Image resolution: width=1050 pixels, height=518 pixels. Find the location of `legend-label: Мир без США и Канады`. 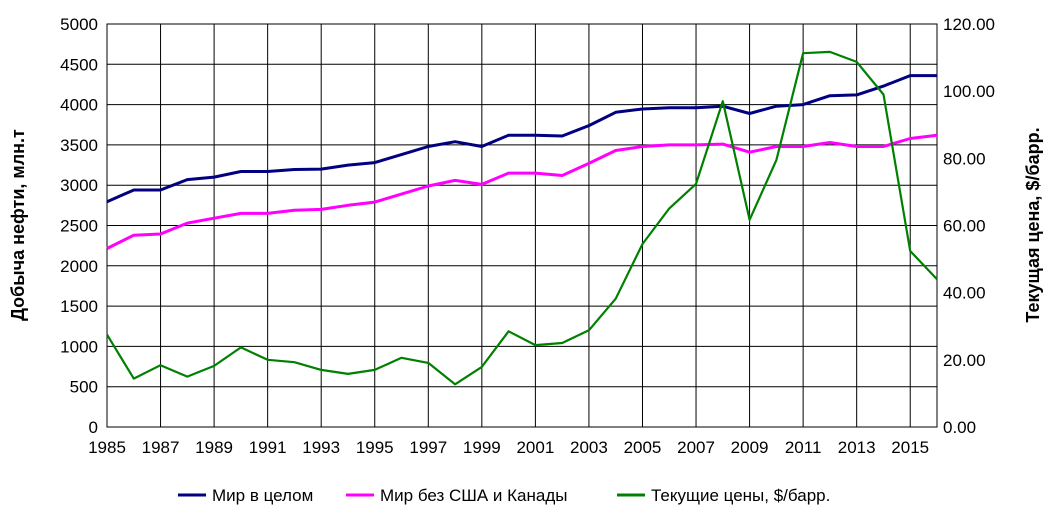

legend-label: Мир без США и Канады is located at coordinates (473, 495).